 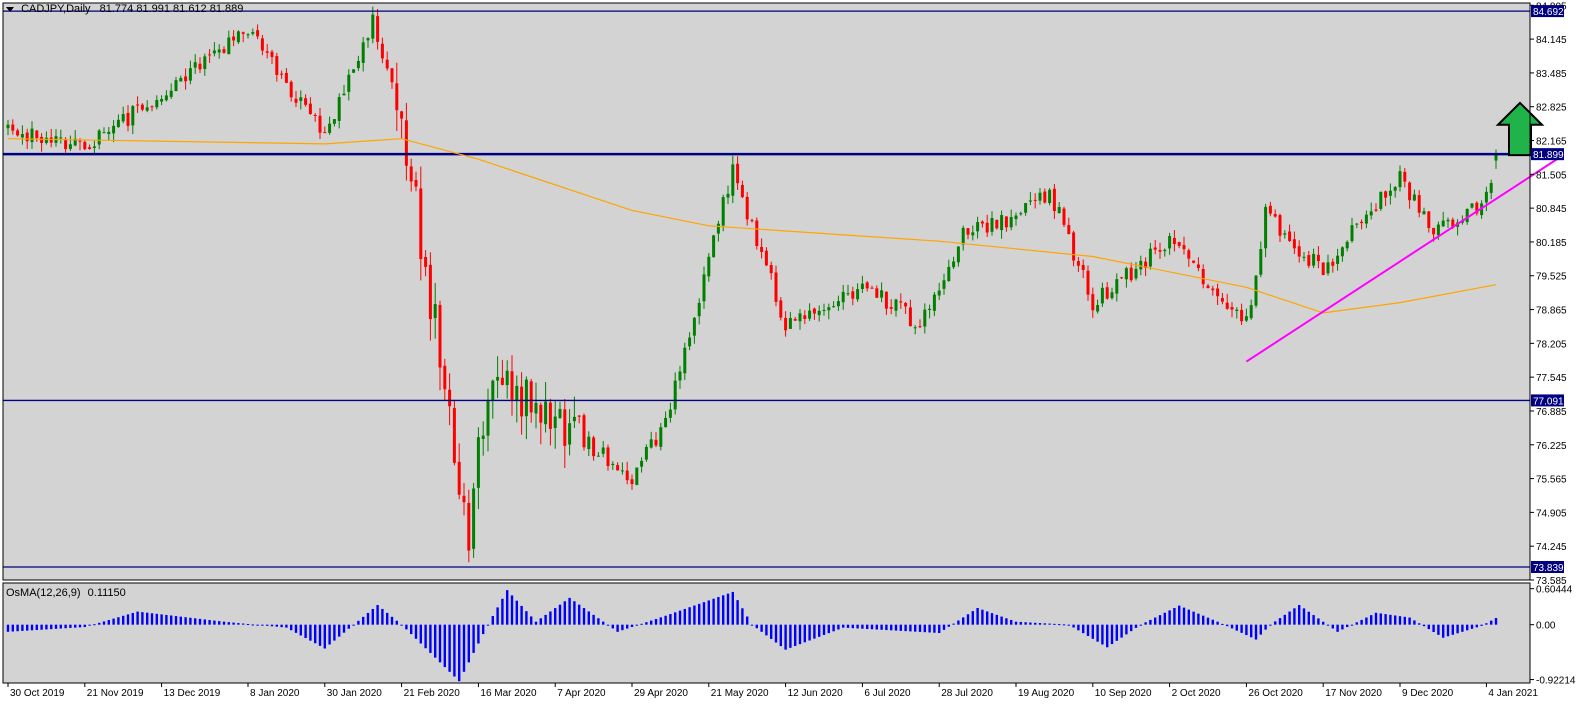 I want to click on time-tick-label: 21 Feb 2020, so click(x=432, y=693).